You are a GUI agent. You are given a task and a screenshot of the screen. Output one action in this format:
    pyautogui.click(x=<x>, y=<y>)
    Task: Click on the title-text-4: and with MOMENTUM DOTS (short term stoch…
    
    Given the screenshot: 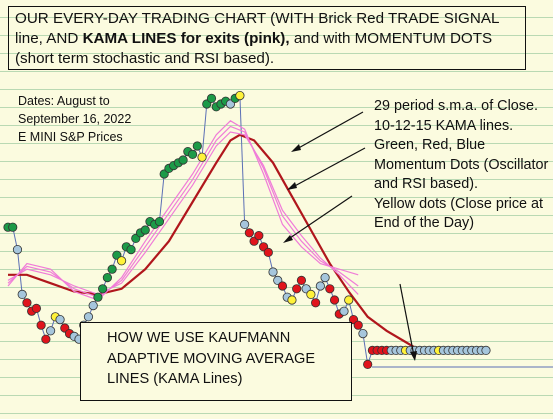 What is the action you would take?
    pyautogui.click(x=254, y=48)
    